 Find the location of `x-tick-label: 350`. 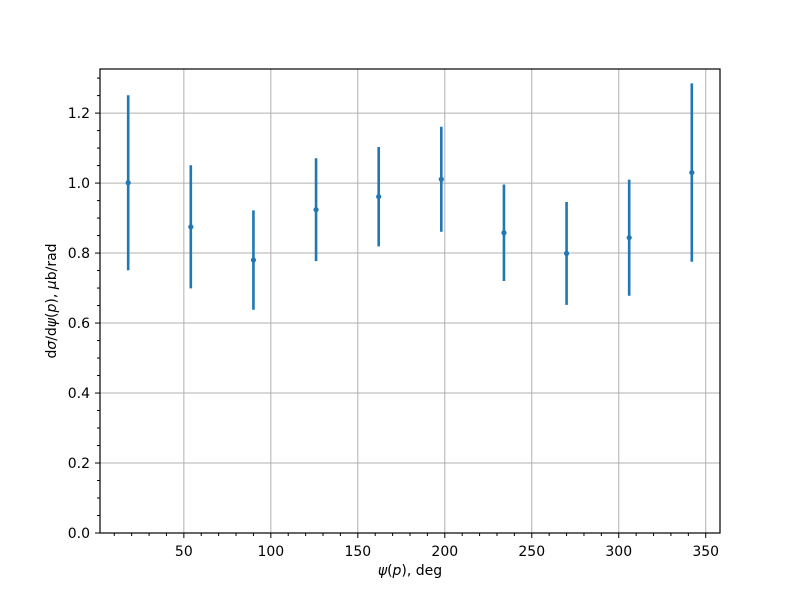

x-tick-label: 350 is located at coordinates (705, 552).